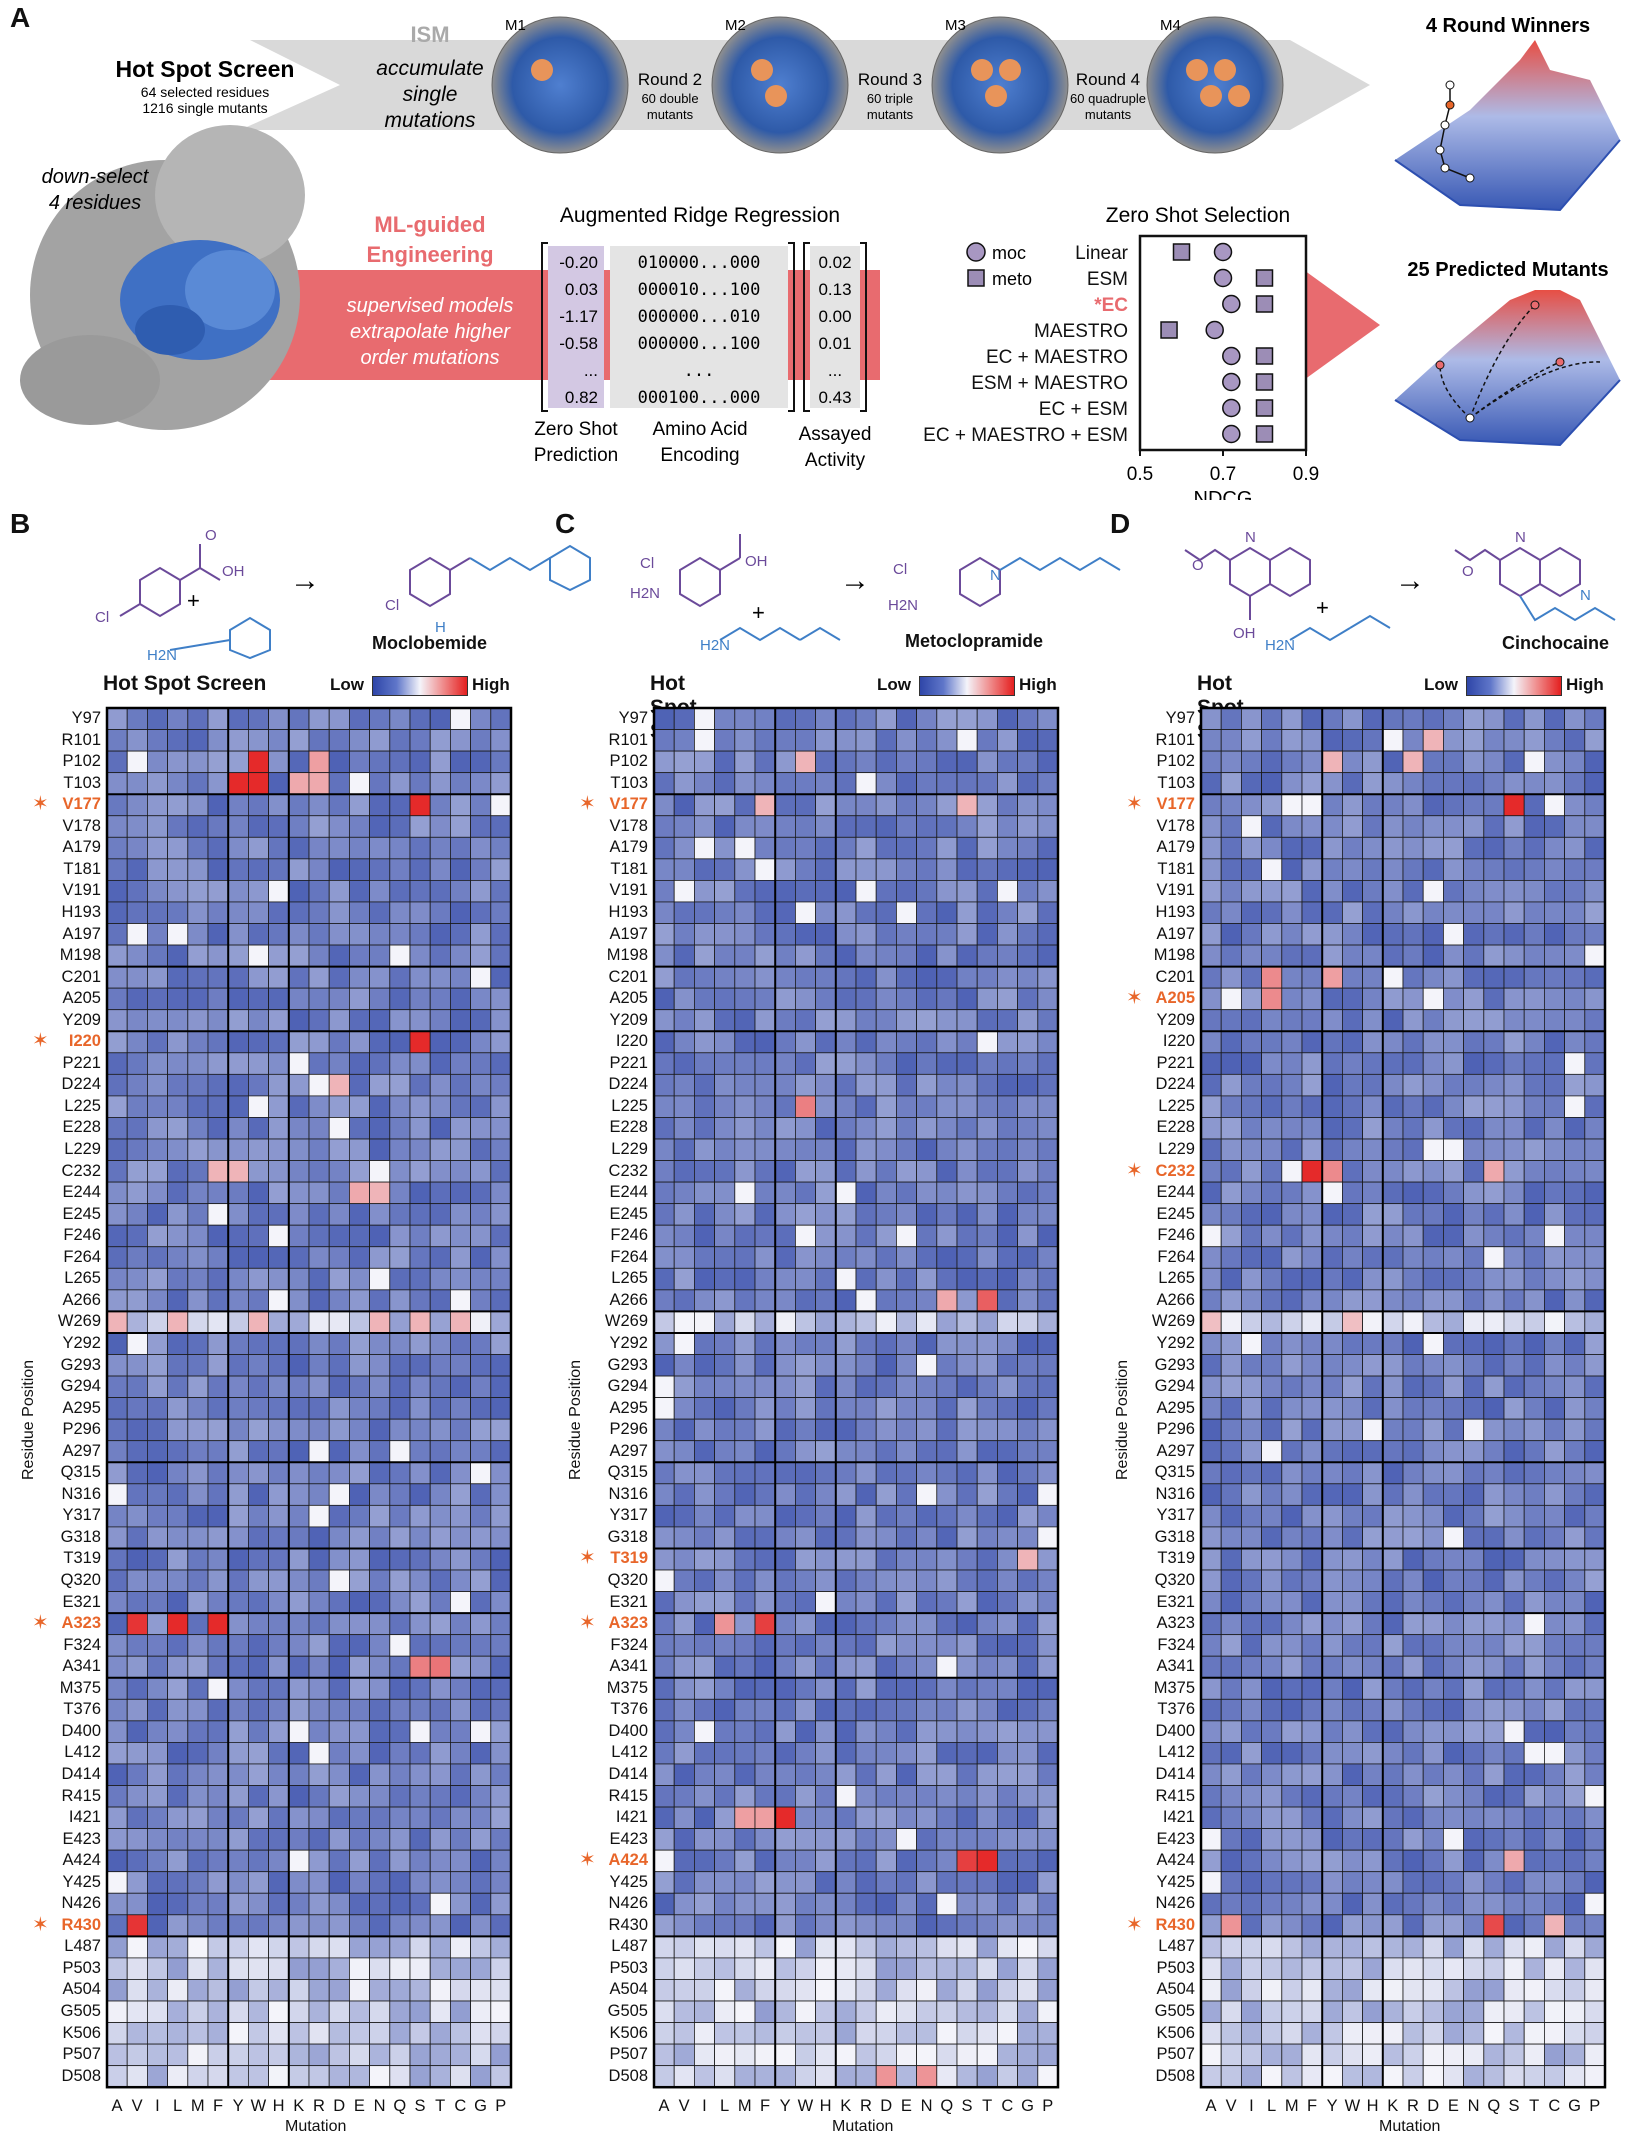 The image size is (1636, 2140). I want to click on rc-label: Cl, so click(900, 569).